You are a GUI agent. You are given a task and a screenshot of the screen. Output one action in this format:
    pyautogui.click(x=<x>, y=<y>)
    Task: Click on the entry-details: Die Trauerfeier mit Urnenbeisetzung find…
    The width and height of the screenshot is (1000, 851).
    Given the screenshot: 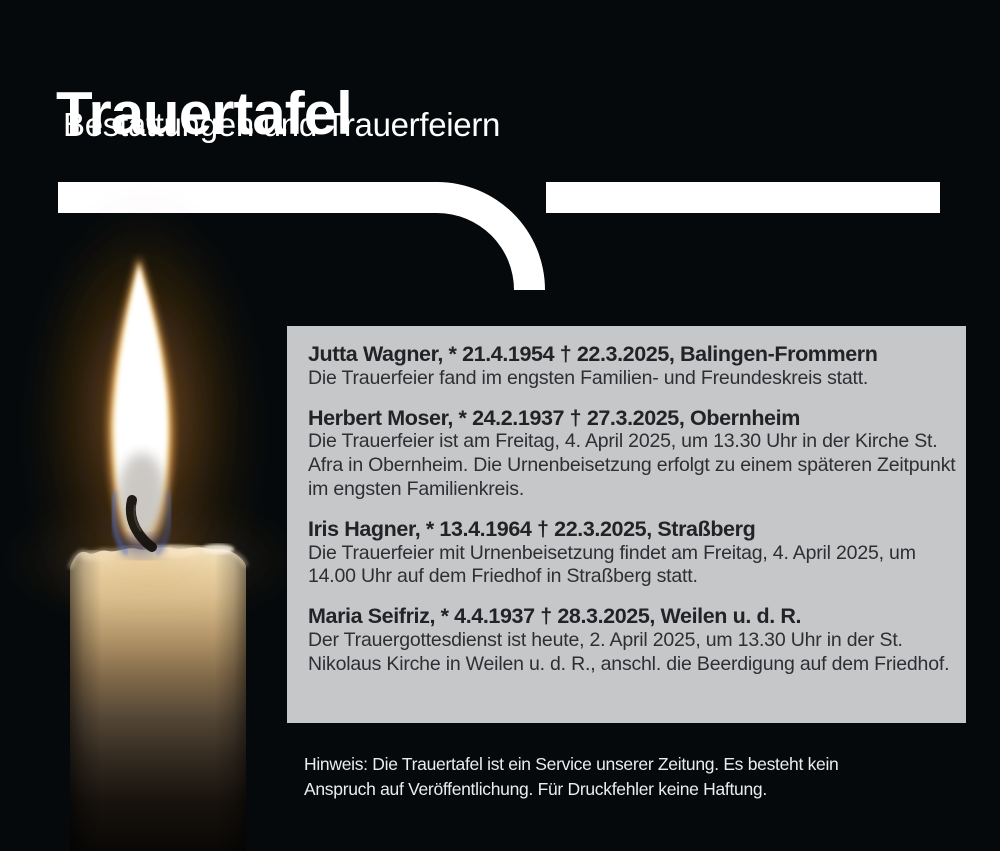 What is the action you would take?
    pyautogui.click(x=612, y=564)
    